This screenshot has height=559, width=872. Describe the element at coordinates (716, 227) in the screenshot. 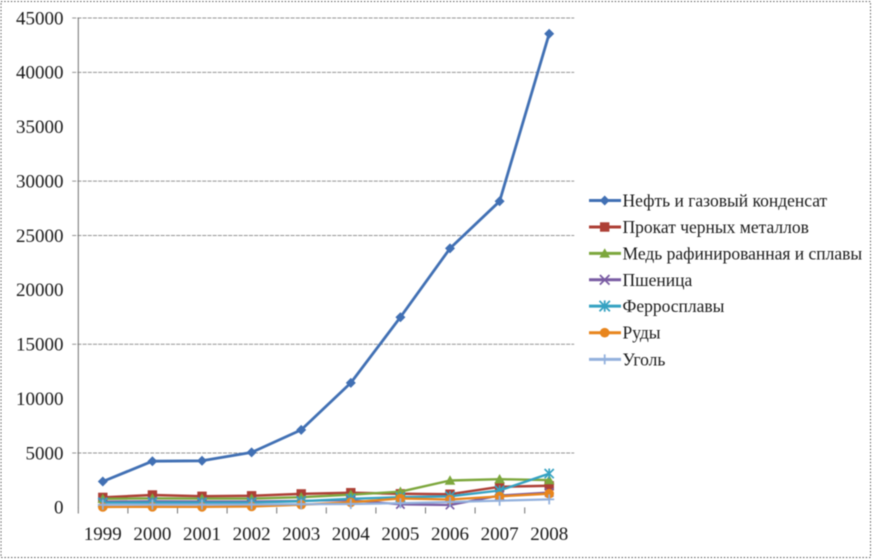

I see `svg-text: Прокат черных металлов` at that location.